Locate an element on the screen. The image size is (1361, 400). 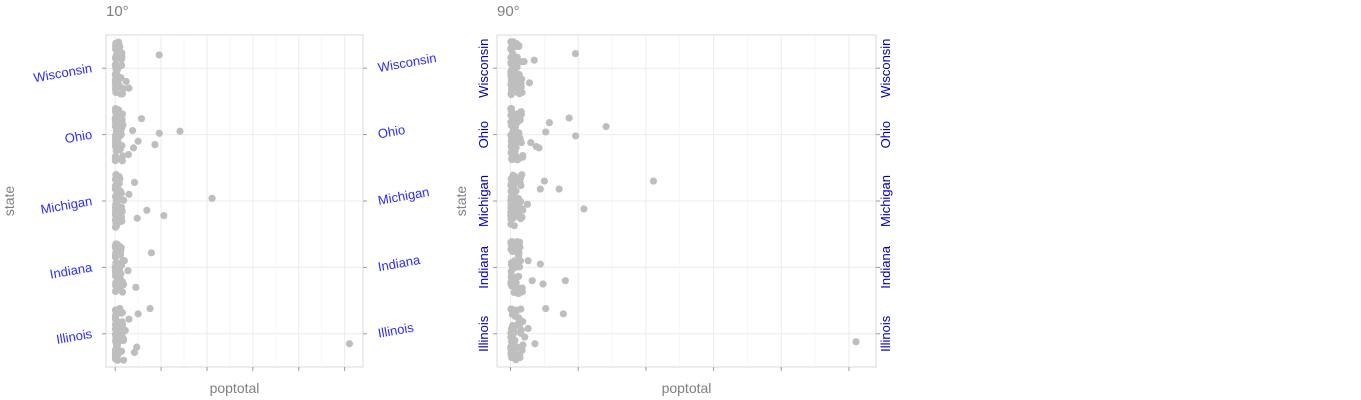
y-tick-label-left: Michigan is located at coordinates (483, 201).